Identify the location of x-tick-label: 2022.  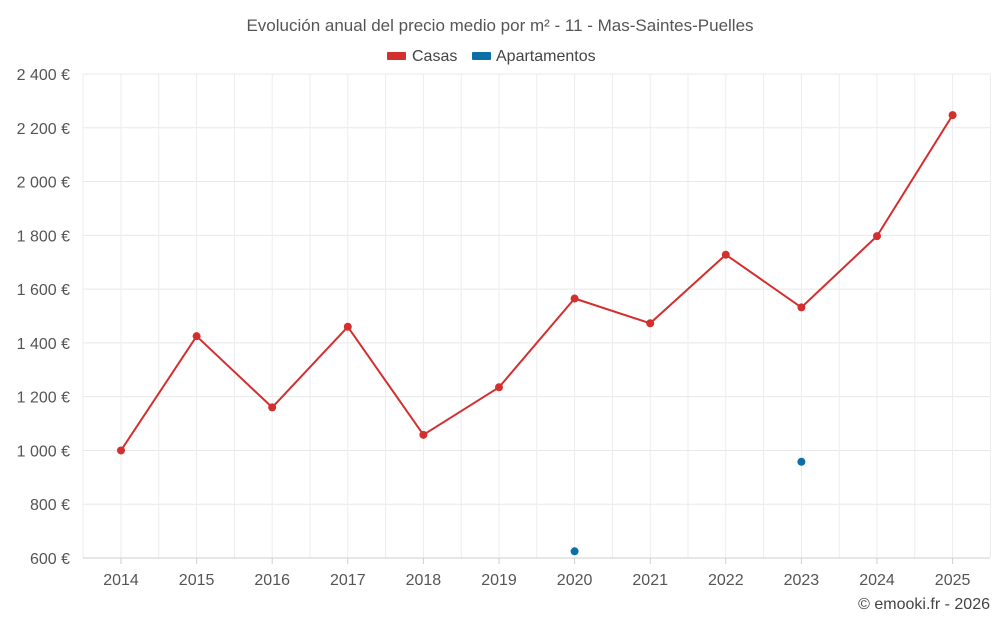
(726, 580).